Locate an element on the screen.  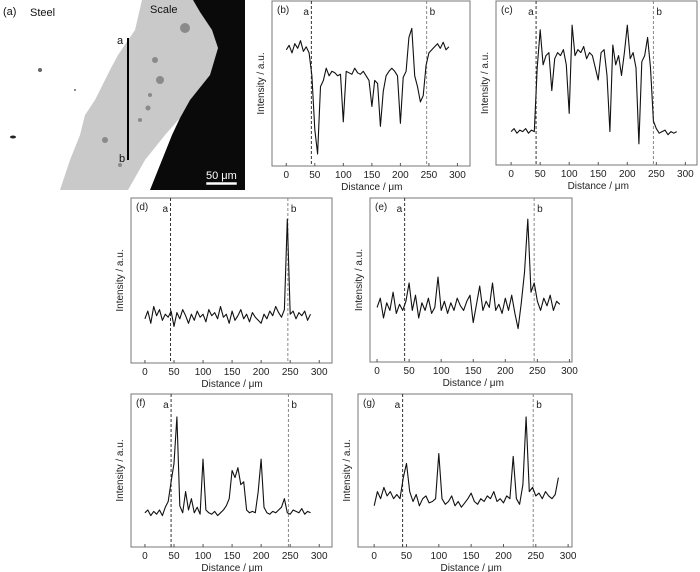
panel-label-a: (a) is located at coordinates (9, 12).